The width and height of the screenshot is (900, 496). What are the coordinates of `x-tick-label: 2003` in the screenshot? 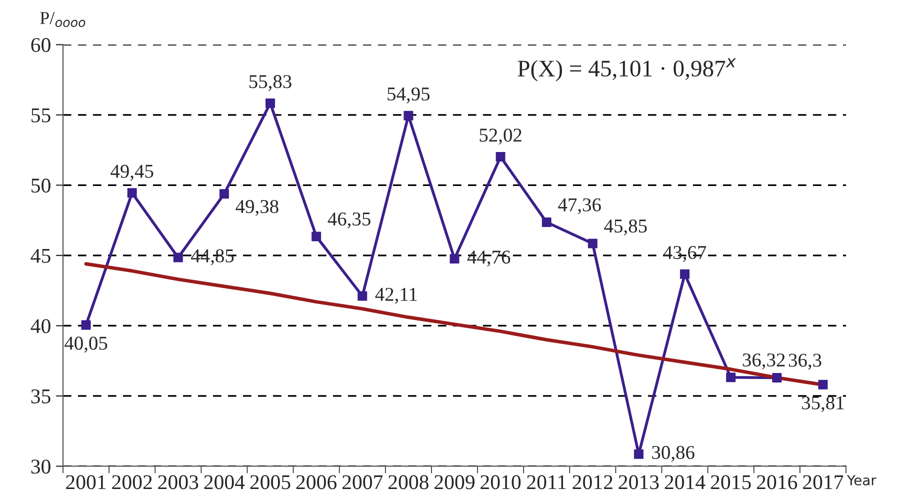 It's located at (178, 482).